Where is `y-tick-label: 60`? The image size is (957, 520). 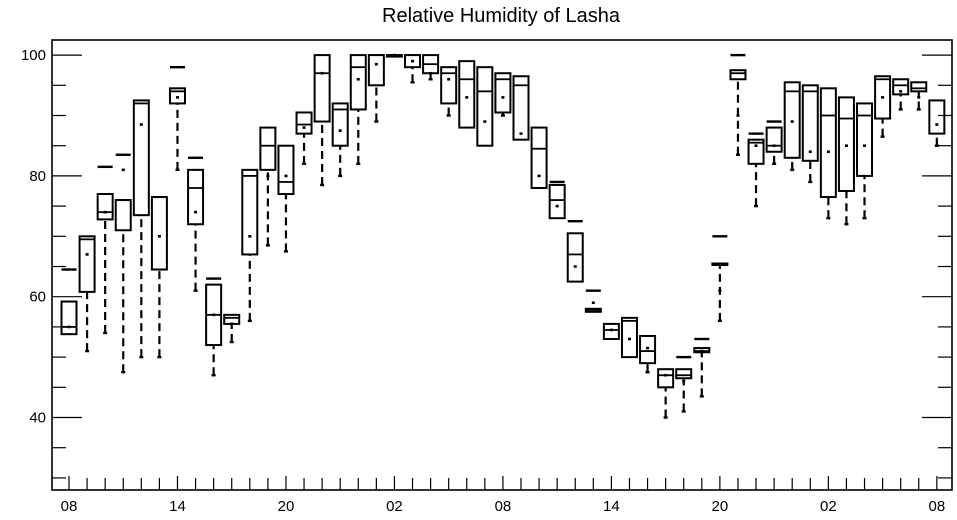 y-tick-label: 60 is located at coordinates (37, 297).